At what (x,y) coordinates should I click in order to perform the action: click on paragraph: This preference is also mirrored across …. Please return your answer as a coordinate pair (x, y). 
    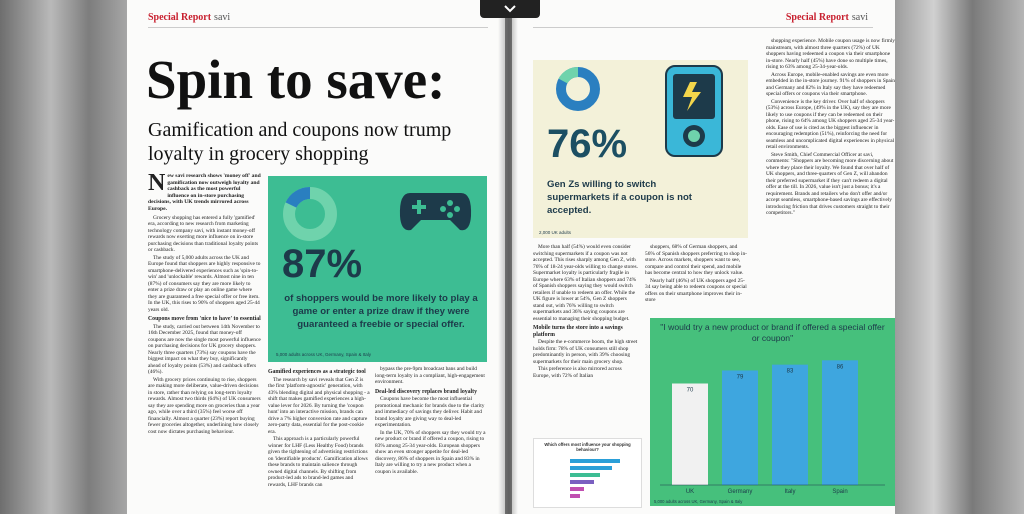
    Looking at the image, I should click on (577, 372).